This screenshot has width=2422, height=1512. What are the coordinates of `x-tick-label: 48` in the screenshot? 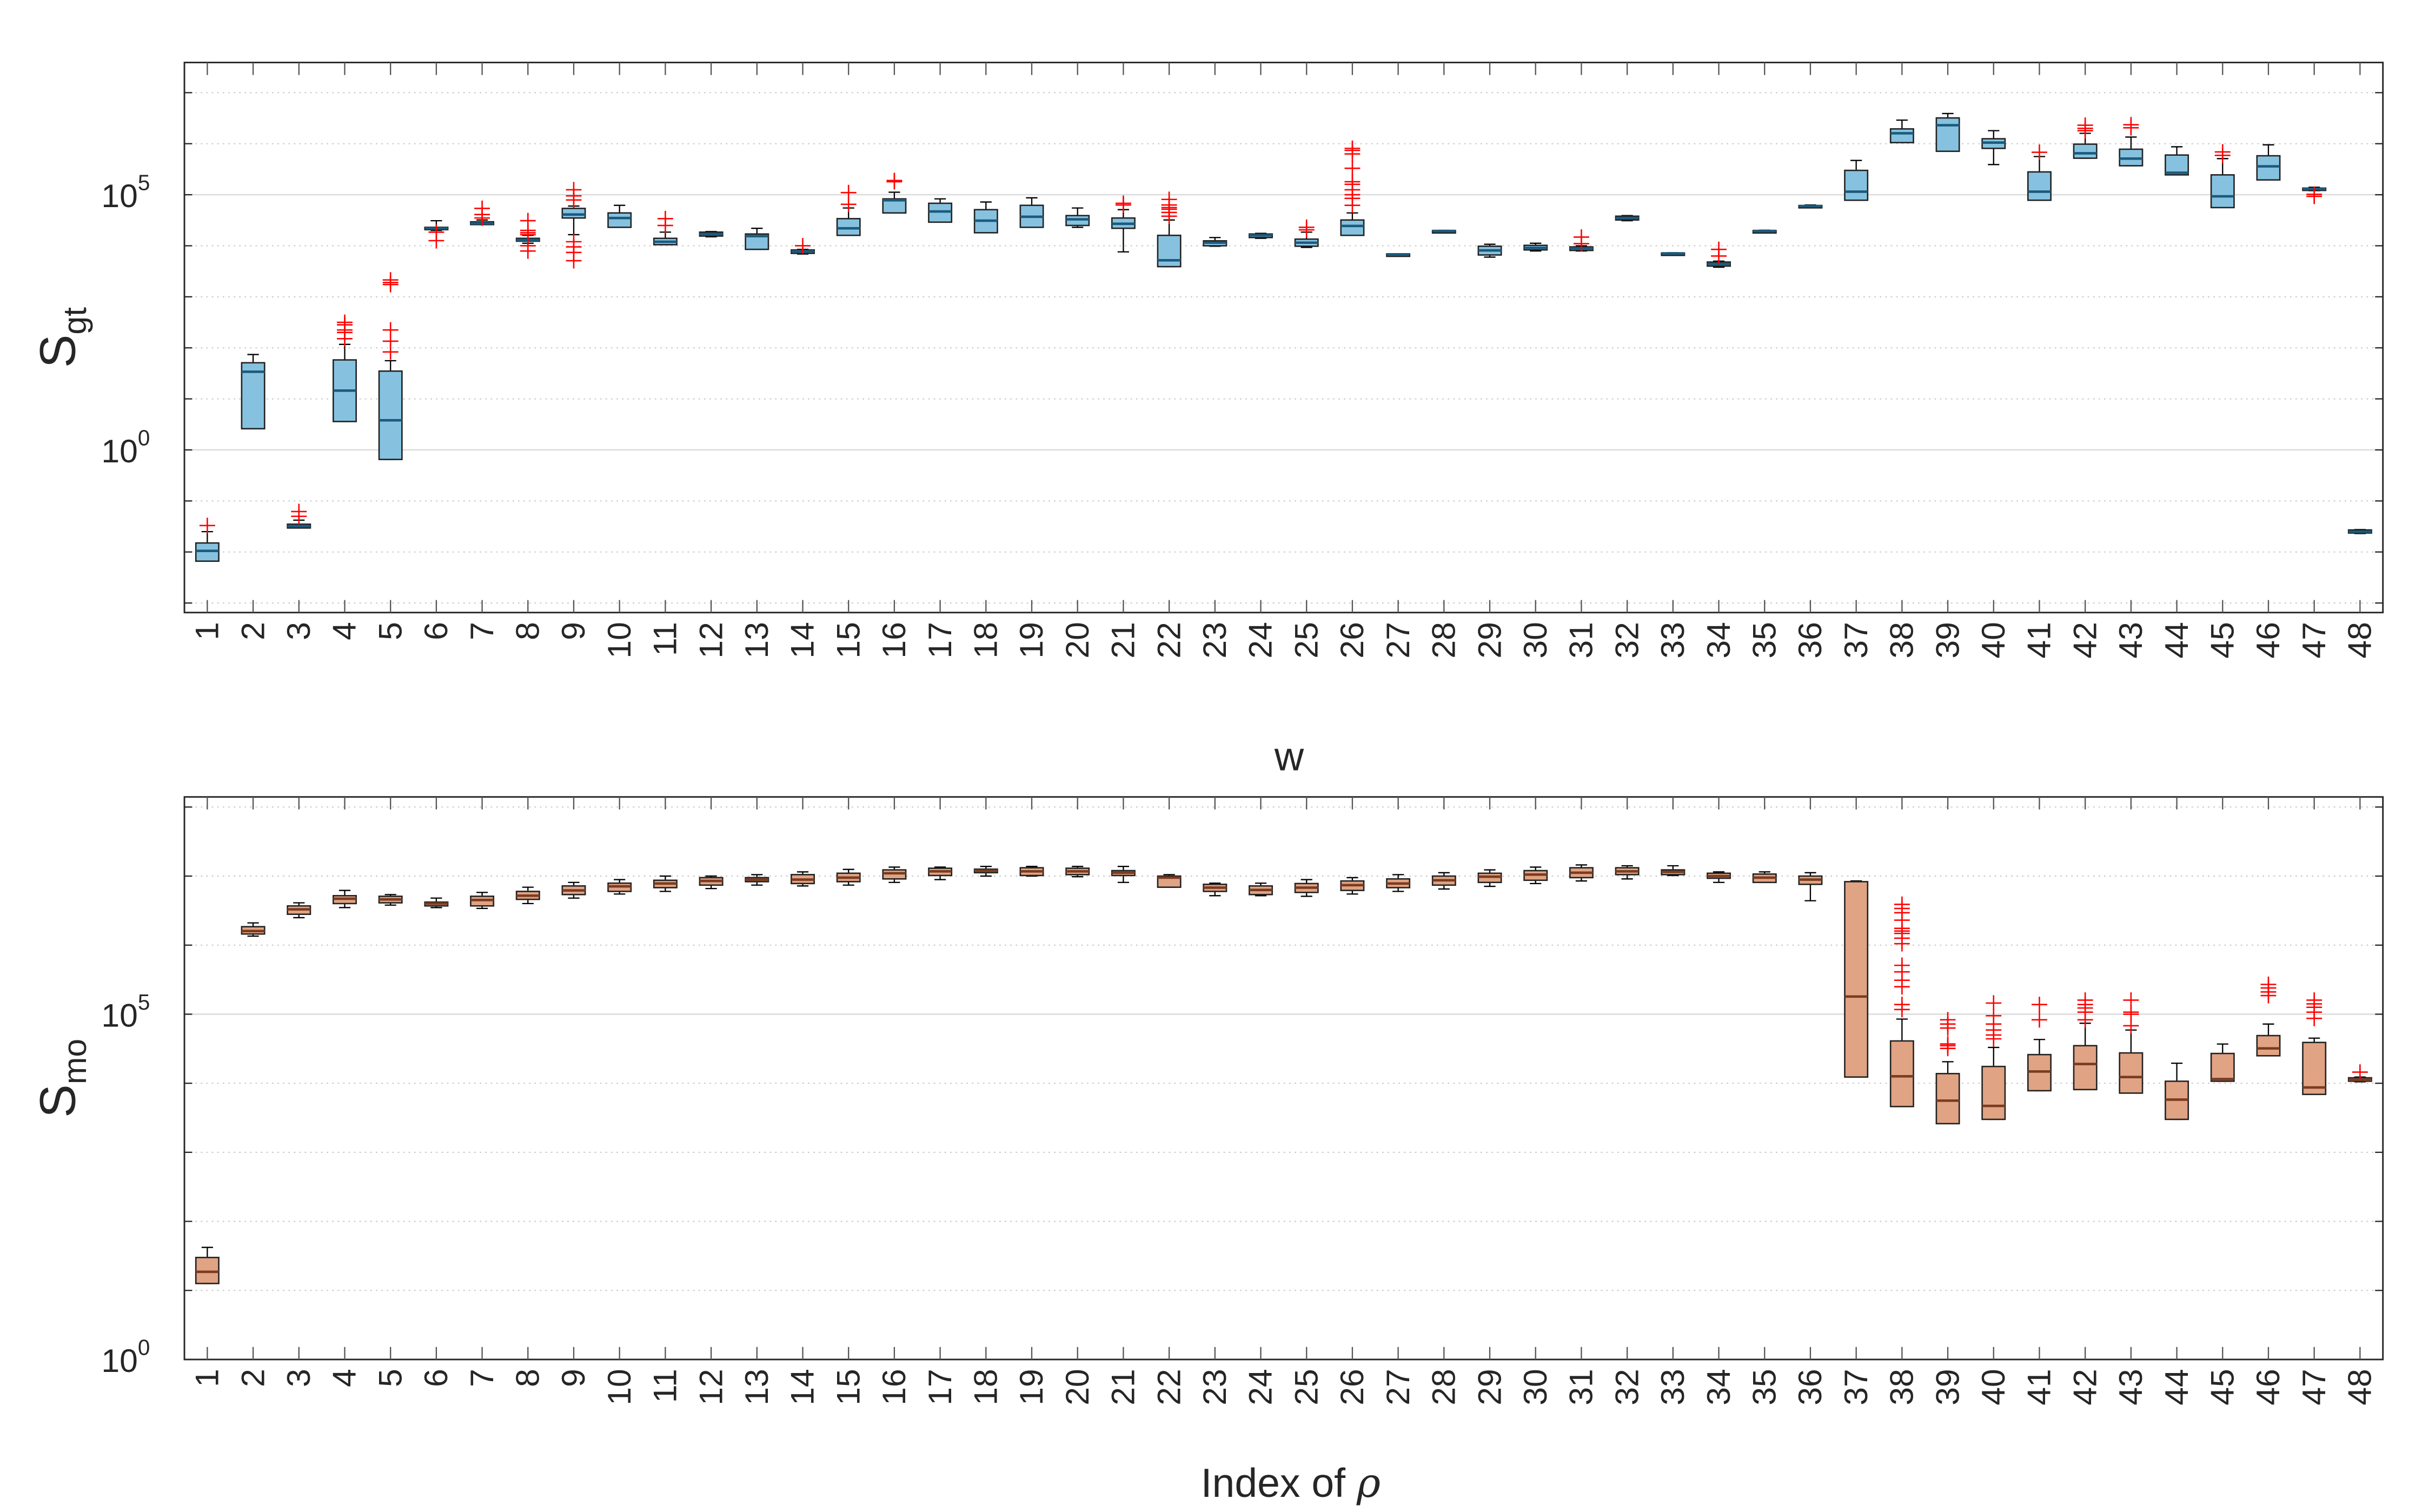 It's located at (2359, 641).